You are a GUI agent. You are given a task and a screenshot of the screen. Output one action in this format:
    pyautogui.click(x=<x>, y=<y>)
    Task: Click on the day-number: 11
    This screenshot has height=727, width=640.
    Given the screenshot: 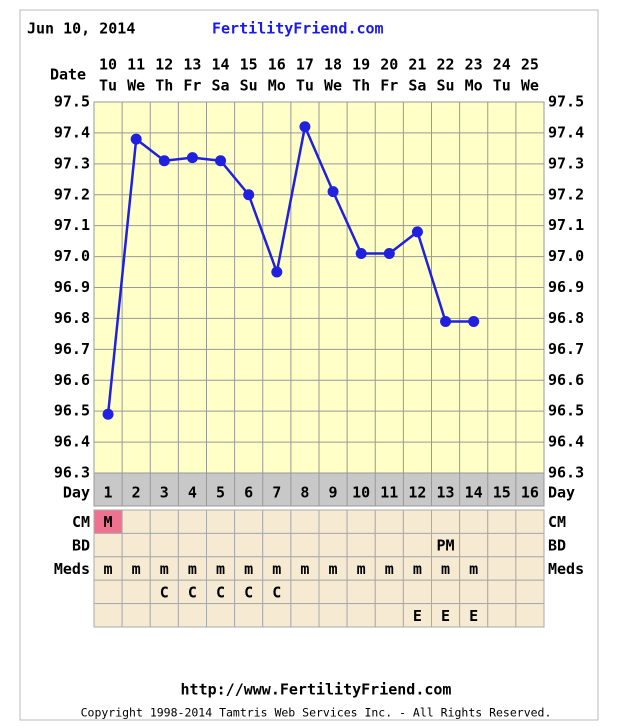 What is the action you would take?
    pyautogui.click(x=389, y=493)
    